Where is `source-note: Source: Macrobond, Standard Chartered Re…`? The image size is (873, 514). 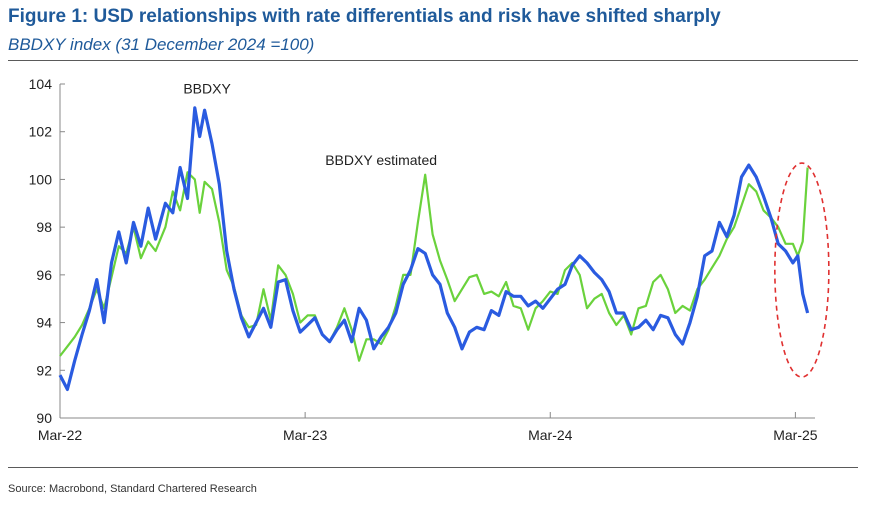 source-note: Source: Macrobond, Standard Chartered Re… is located at coordinates (132, 489).